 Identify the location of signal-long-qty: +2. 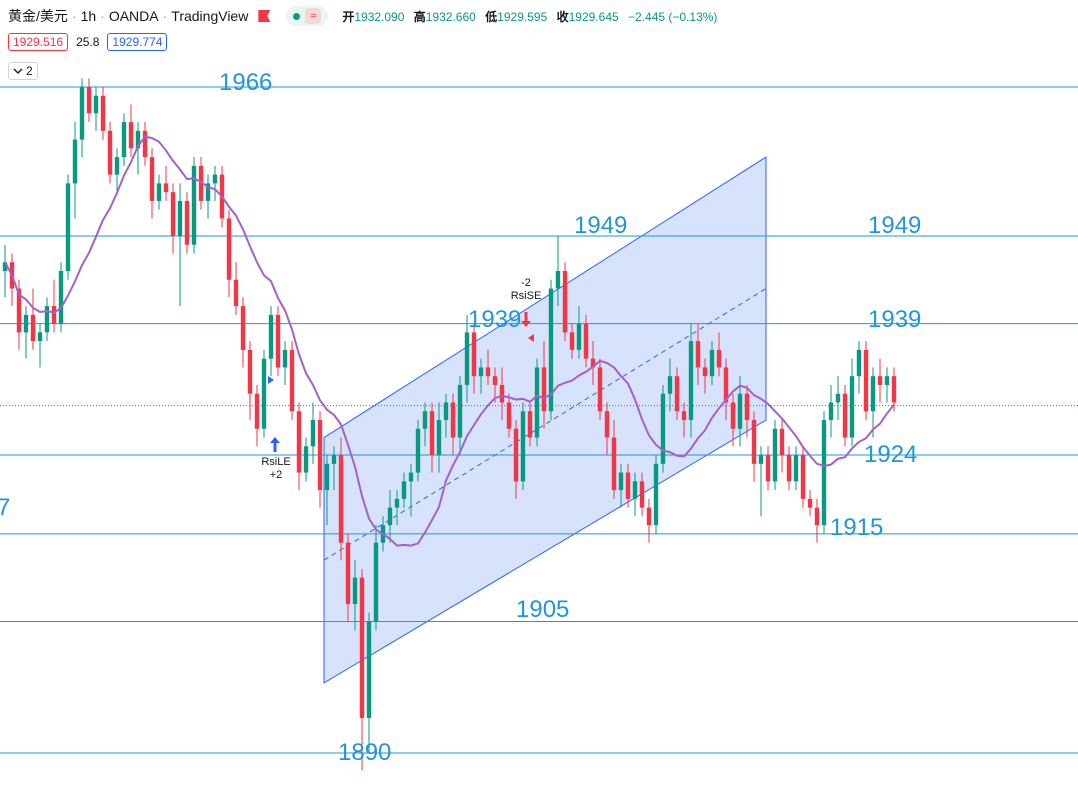
(276, 475).